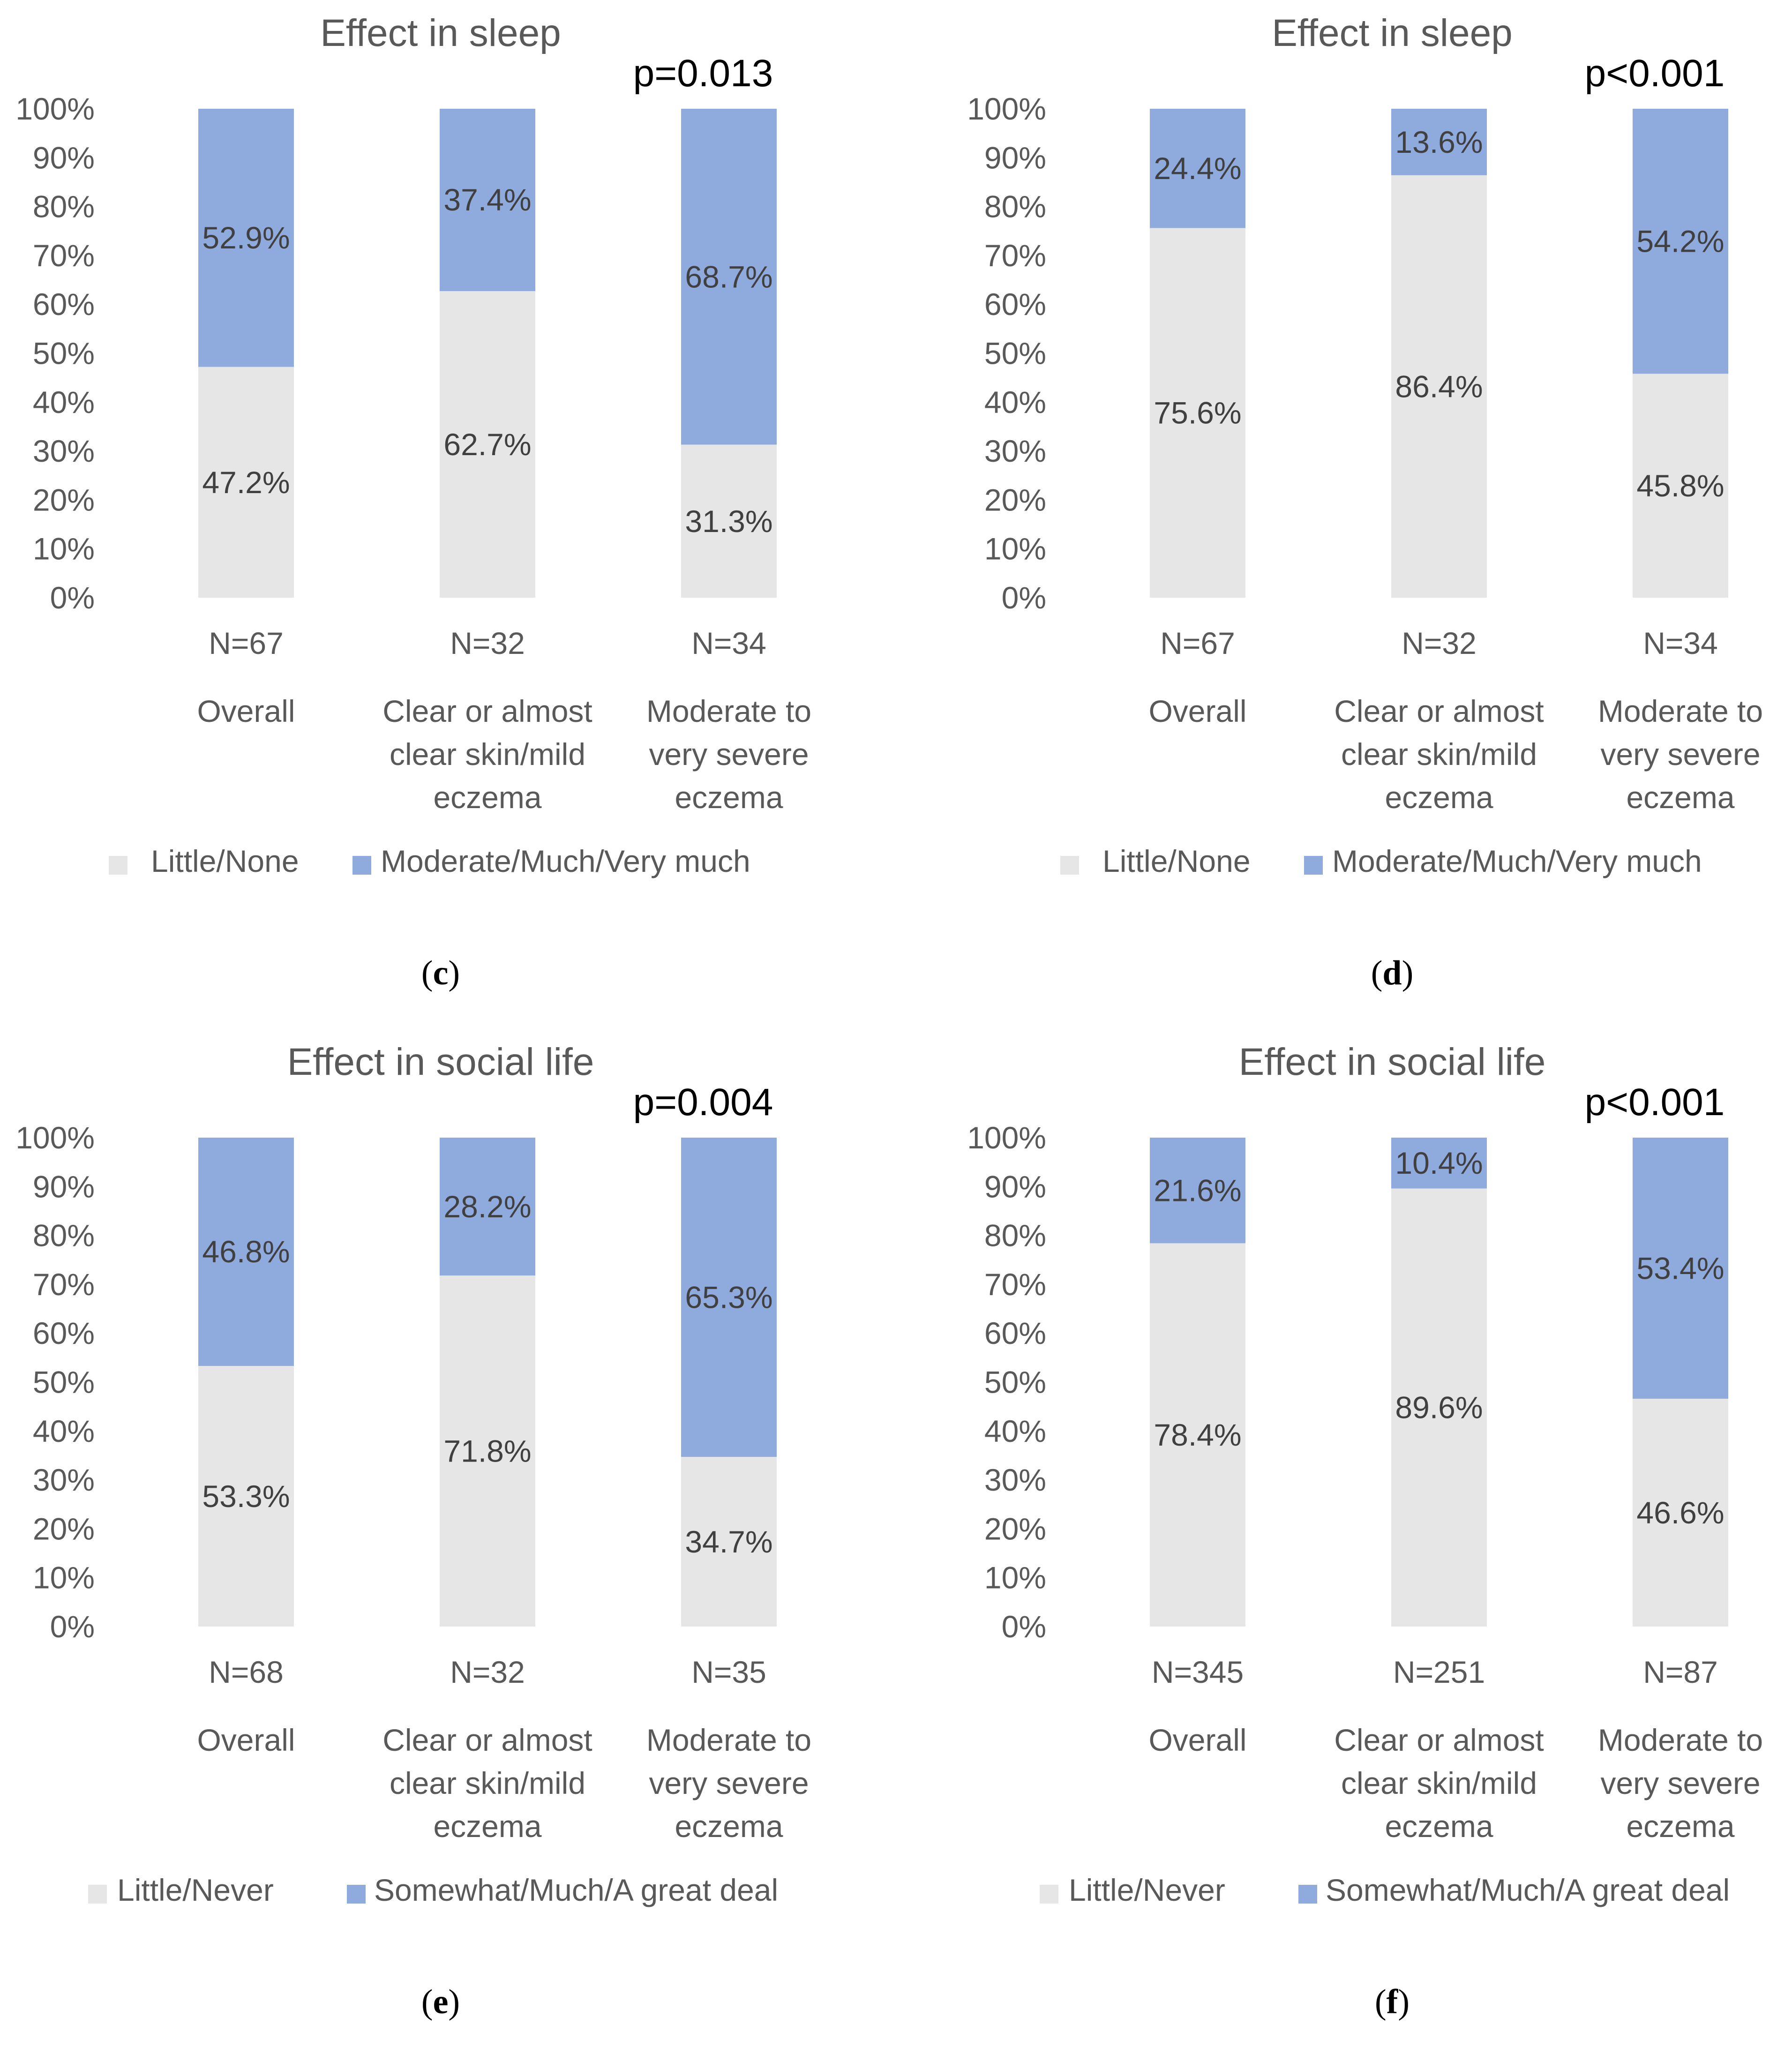 The image size is (1792, 2047). What do you see at coordinates (703, 73) in the screenshot?
I see `p-value-annotation: p=0.013` at bounding box center [703, 73].